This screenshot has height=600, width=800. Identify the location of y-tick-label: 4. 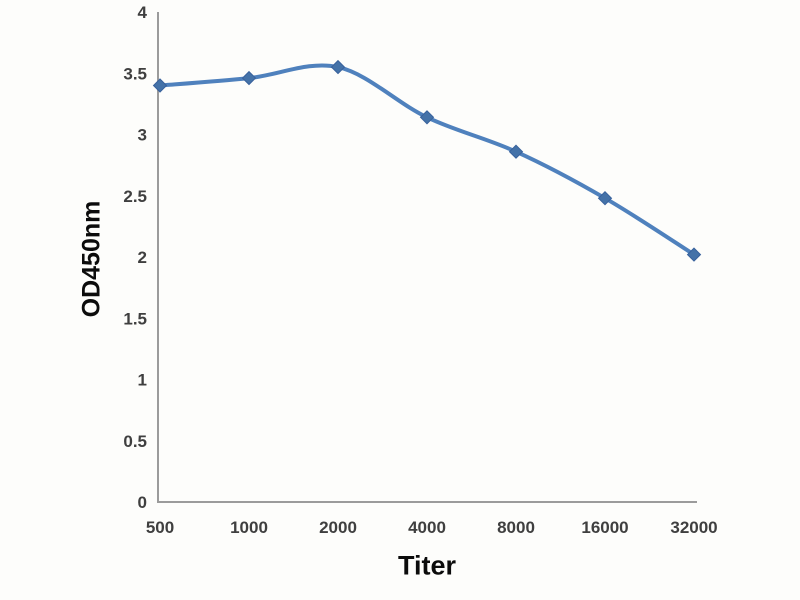
(143, 12).